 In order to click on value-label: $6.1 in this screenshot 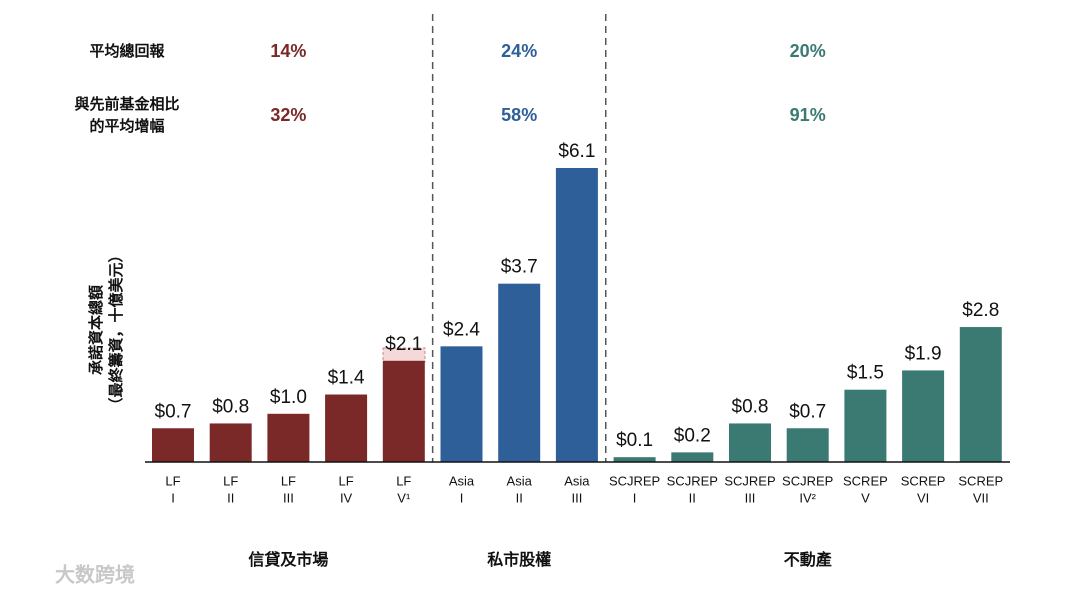, I will do `click(576, 151)`.